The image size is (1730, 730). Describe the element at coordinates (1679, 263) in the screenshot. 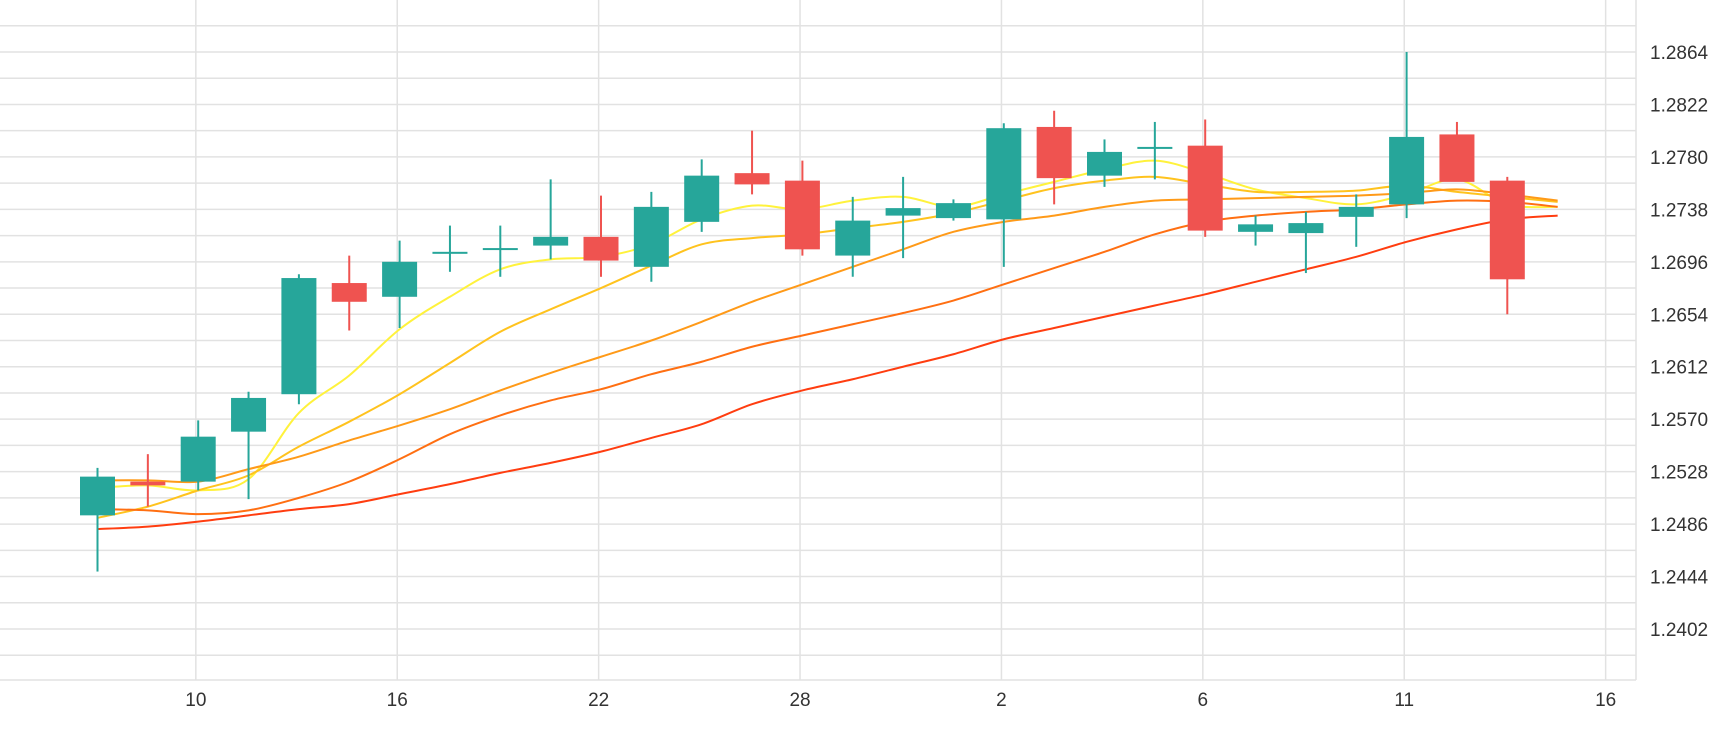

I see `y-tick-label: 1.2696` at that location.